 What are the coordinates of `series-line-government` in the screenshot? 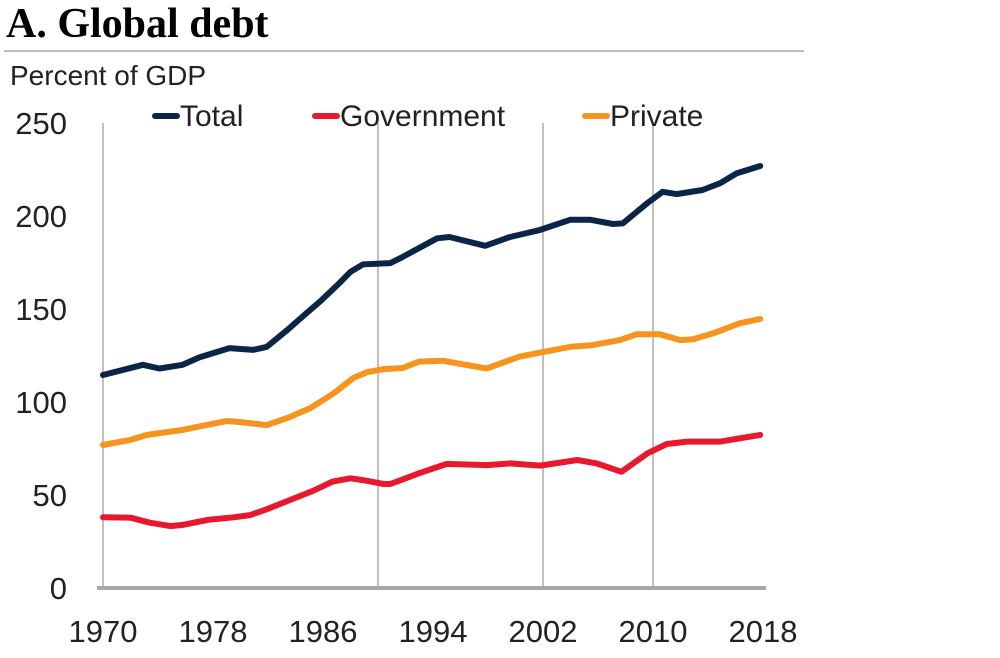 It's located at (432, 480).